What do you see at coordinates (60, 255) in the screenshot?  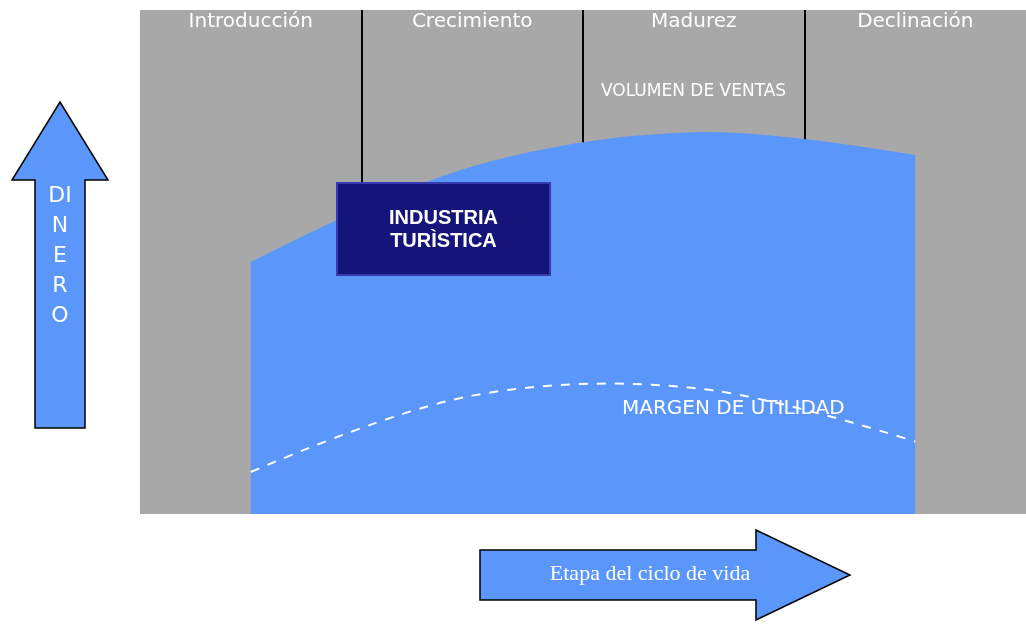 I see `y-axis-title: DINERO` at bounding box center [60, 255].